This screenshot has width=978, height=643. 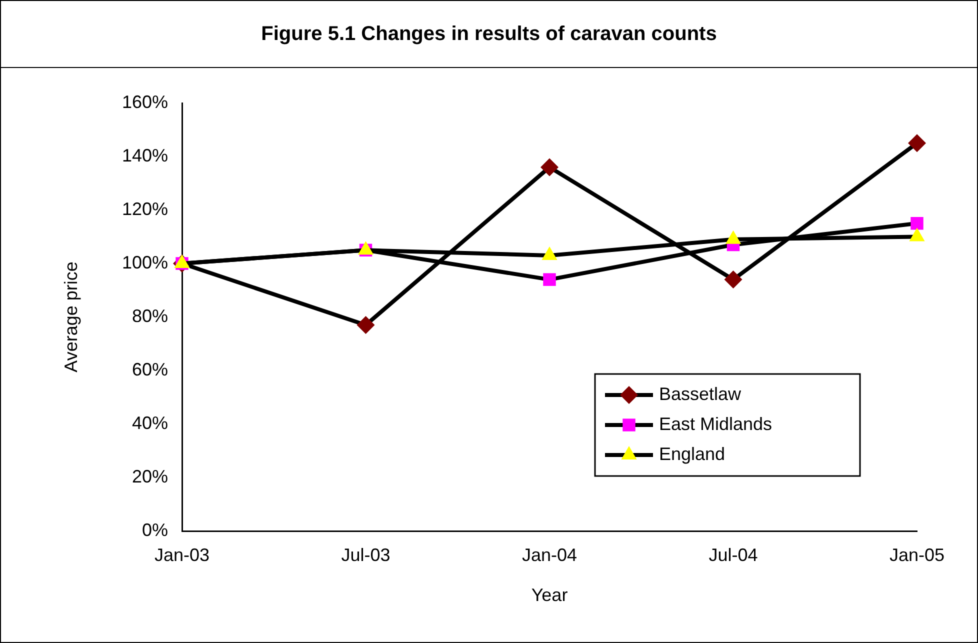 What do you see at coordinates (145, 262) in the screenshot?
I see `y-tick-label: 100%` at bounding box center [145, 262].